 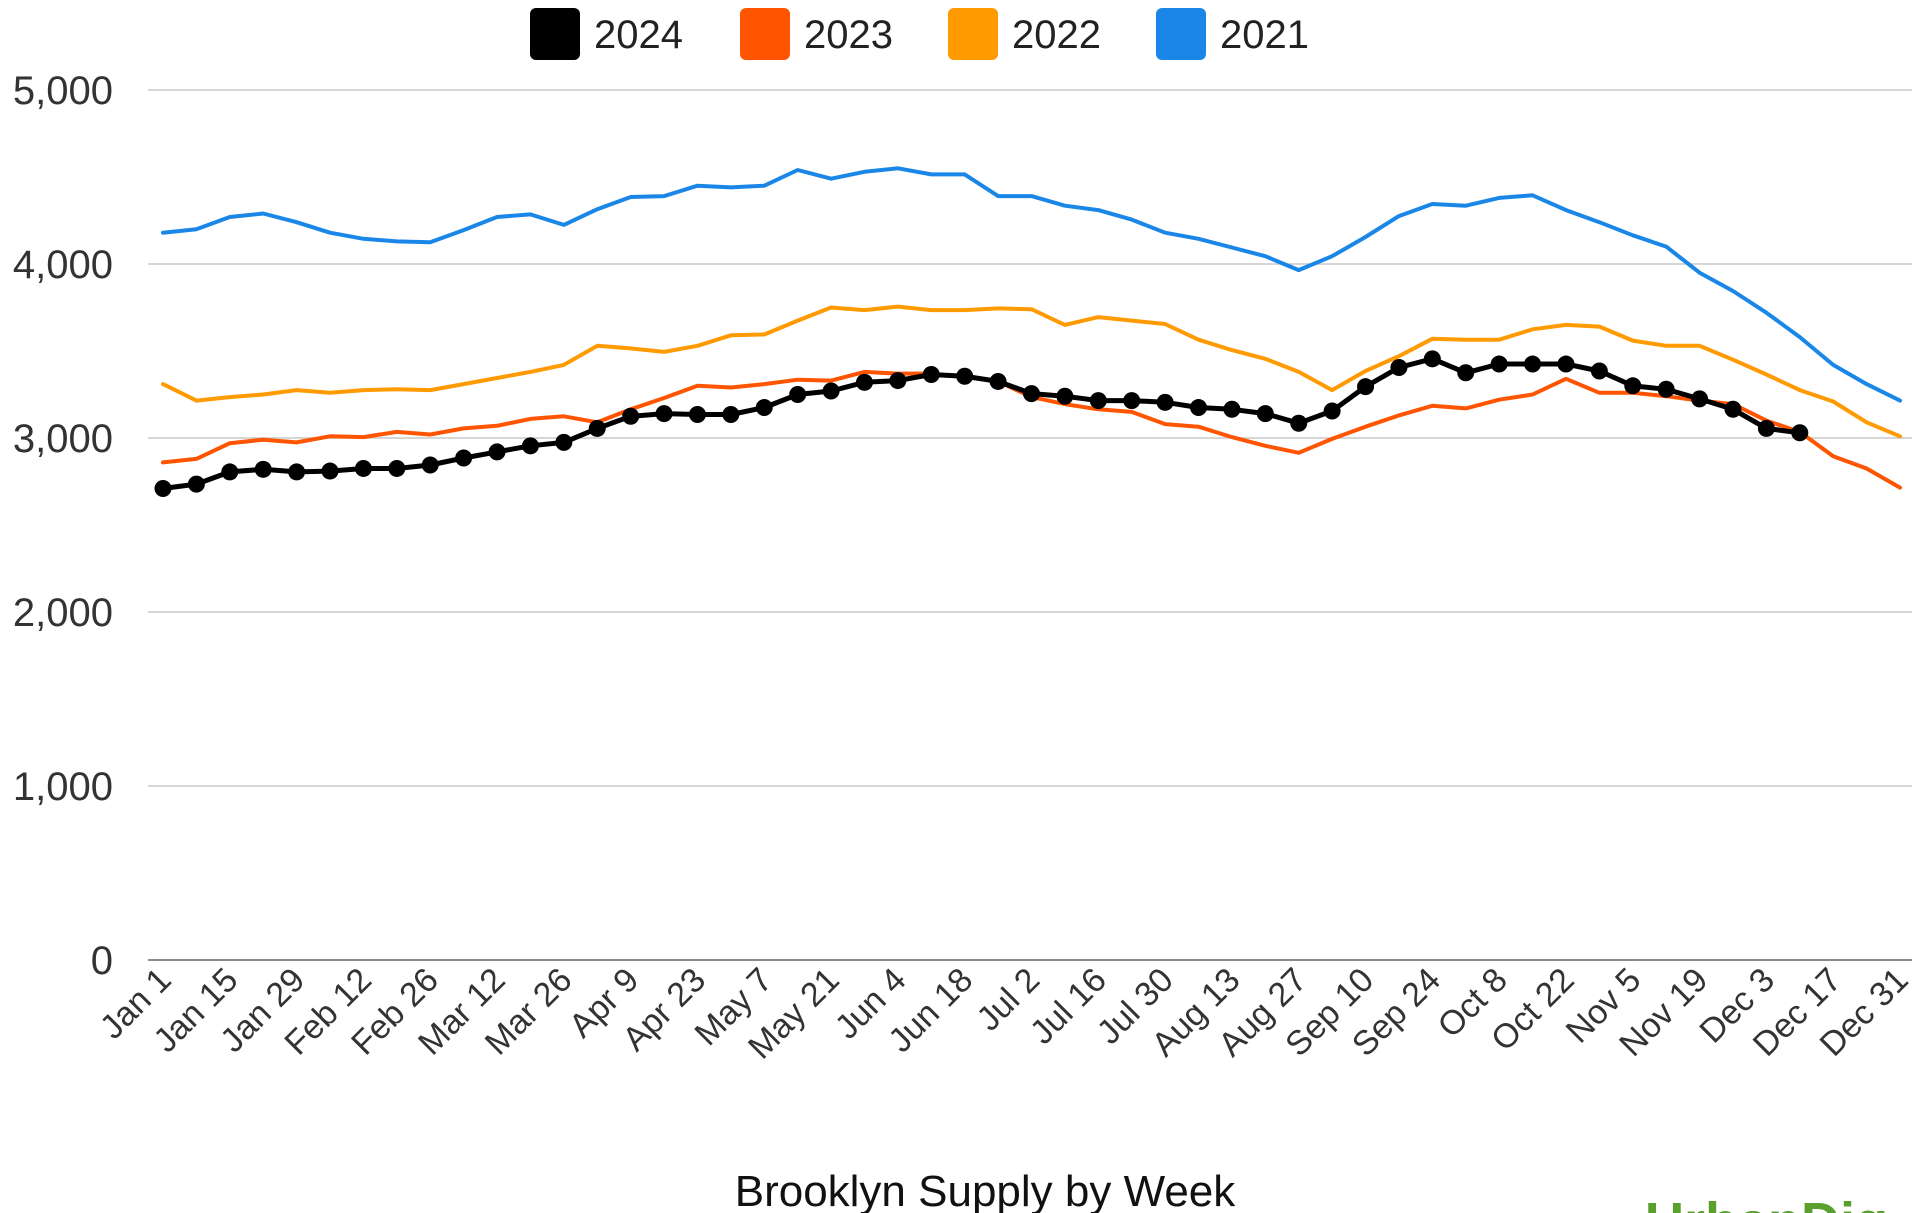 I want to click on series-line-2024, so click(x=981, y=423).